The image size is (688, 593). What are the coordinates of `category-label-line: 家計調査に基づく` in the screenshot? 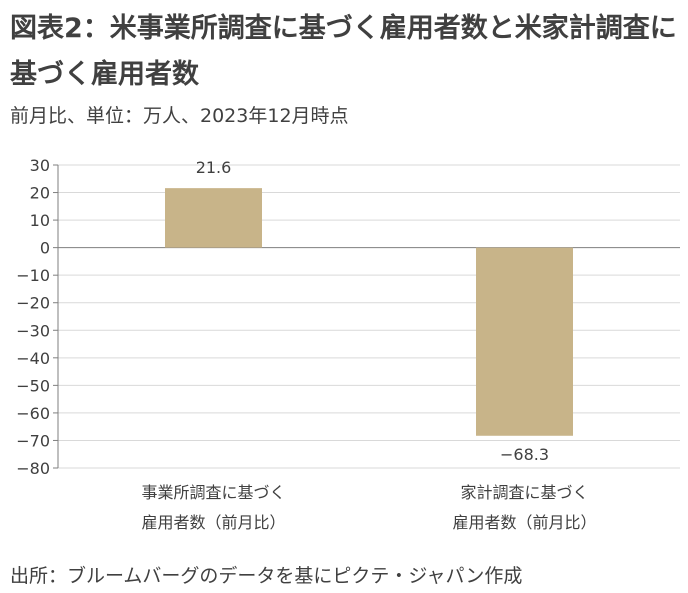 It's located at (524, 492).